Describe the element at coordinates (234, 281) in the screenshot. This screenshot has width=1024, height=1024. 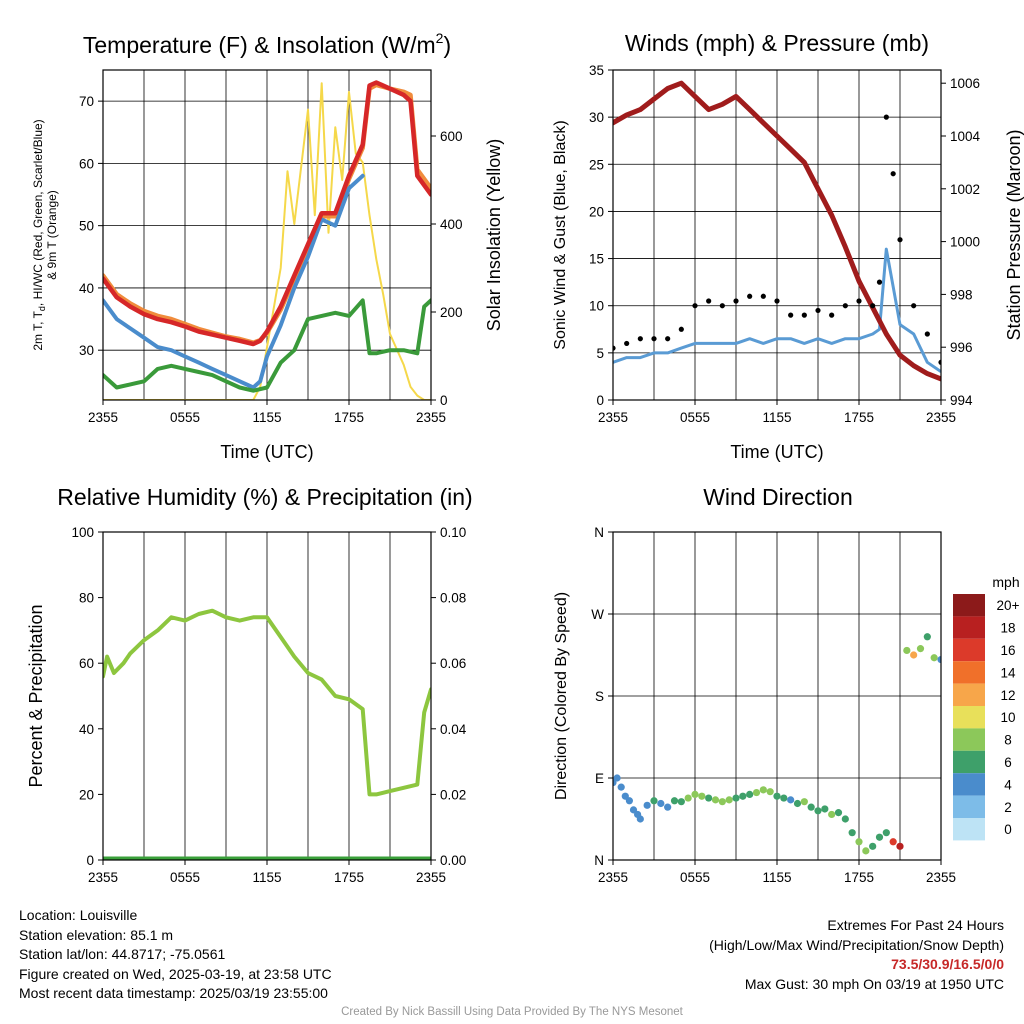
I see `series-hi-wc` at that location.